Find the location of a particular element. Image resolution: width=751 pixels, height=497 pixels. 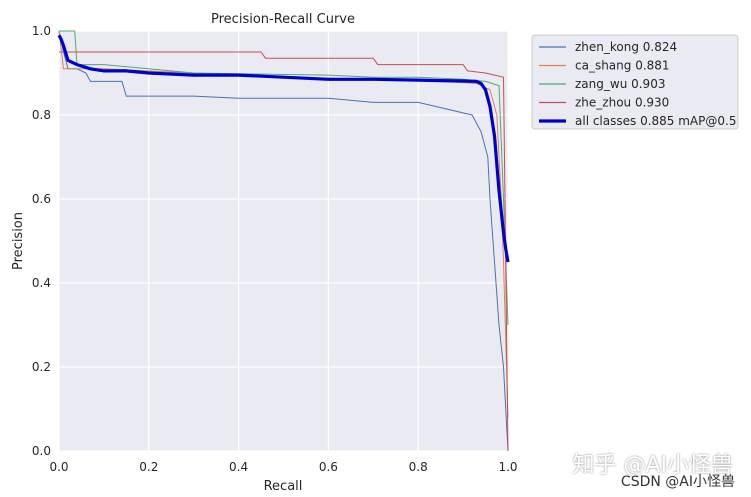

x-tick-label: 0.4 is located at coordinates (238, 467).